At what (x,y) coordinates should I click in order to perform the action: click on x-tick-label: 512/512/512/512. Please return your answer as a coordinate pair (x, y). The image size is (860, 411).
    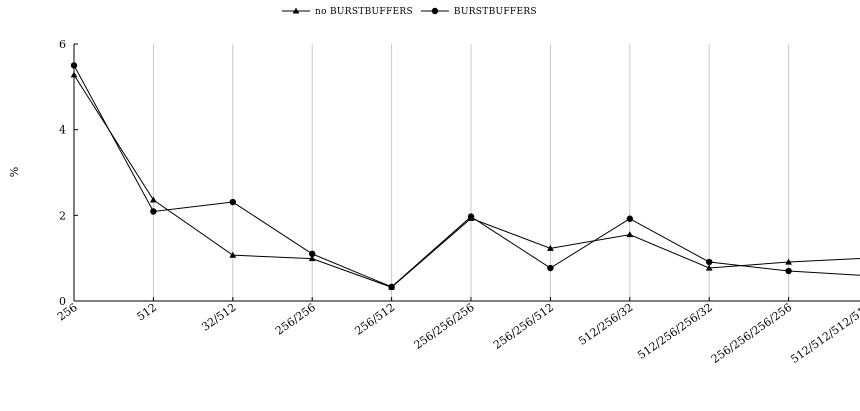
    Looking at the image, I should click on (824, 333).